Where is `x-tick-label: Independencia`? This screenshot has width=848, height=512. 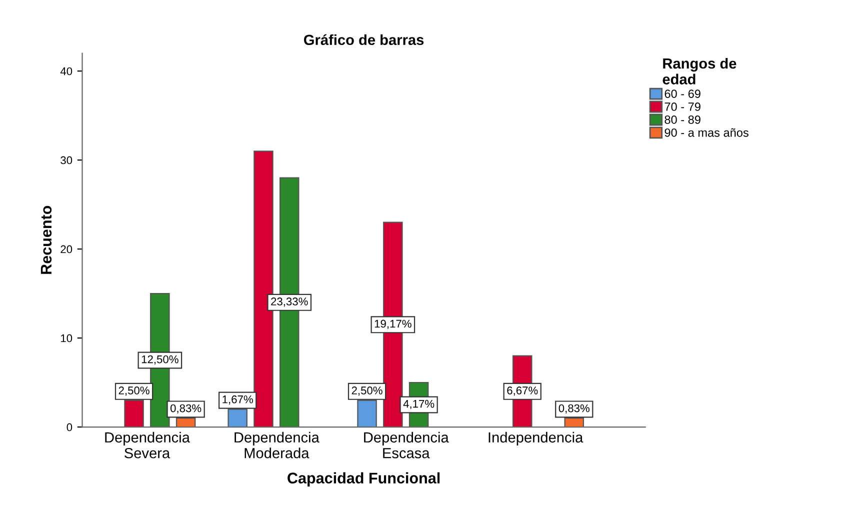 x-tick-label: Independencia is located at coordinates (536, 439).